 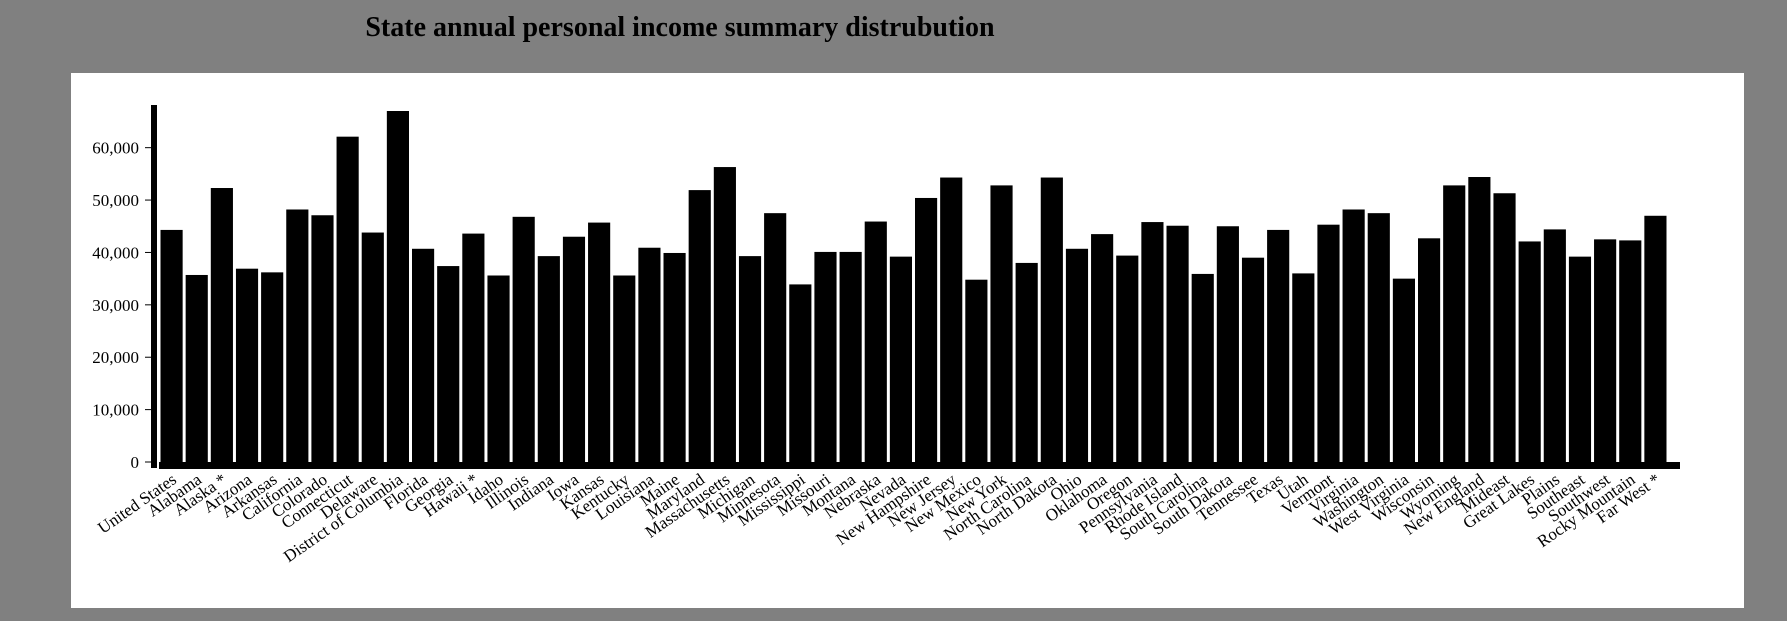 I want to click on y-tick-label: 30,000, so click(x=115, y=305).